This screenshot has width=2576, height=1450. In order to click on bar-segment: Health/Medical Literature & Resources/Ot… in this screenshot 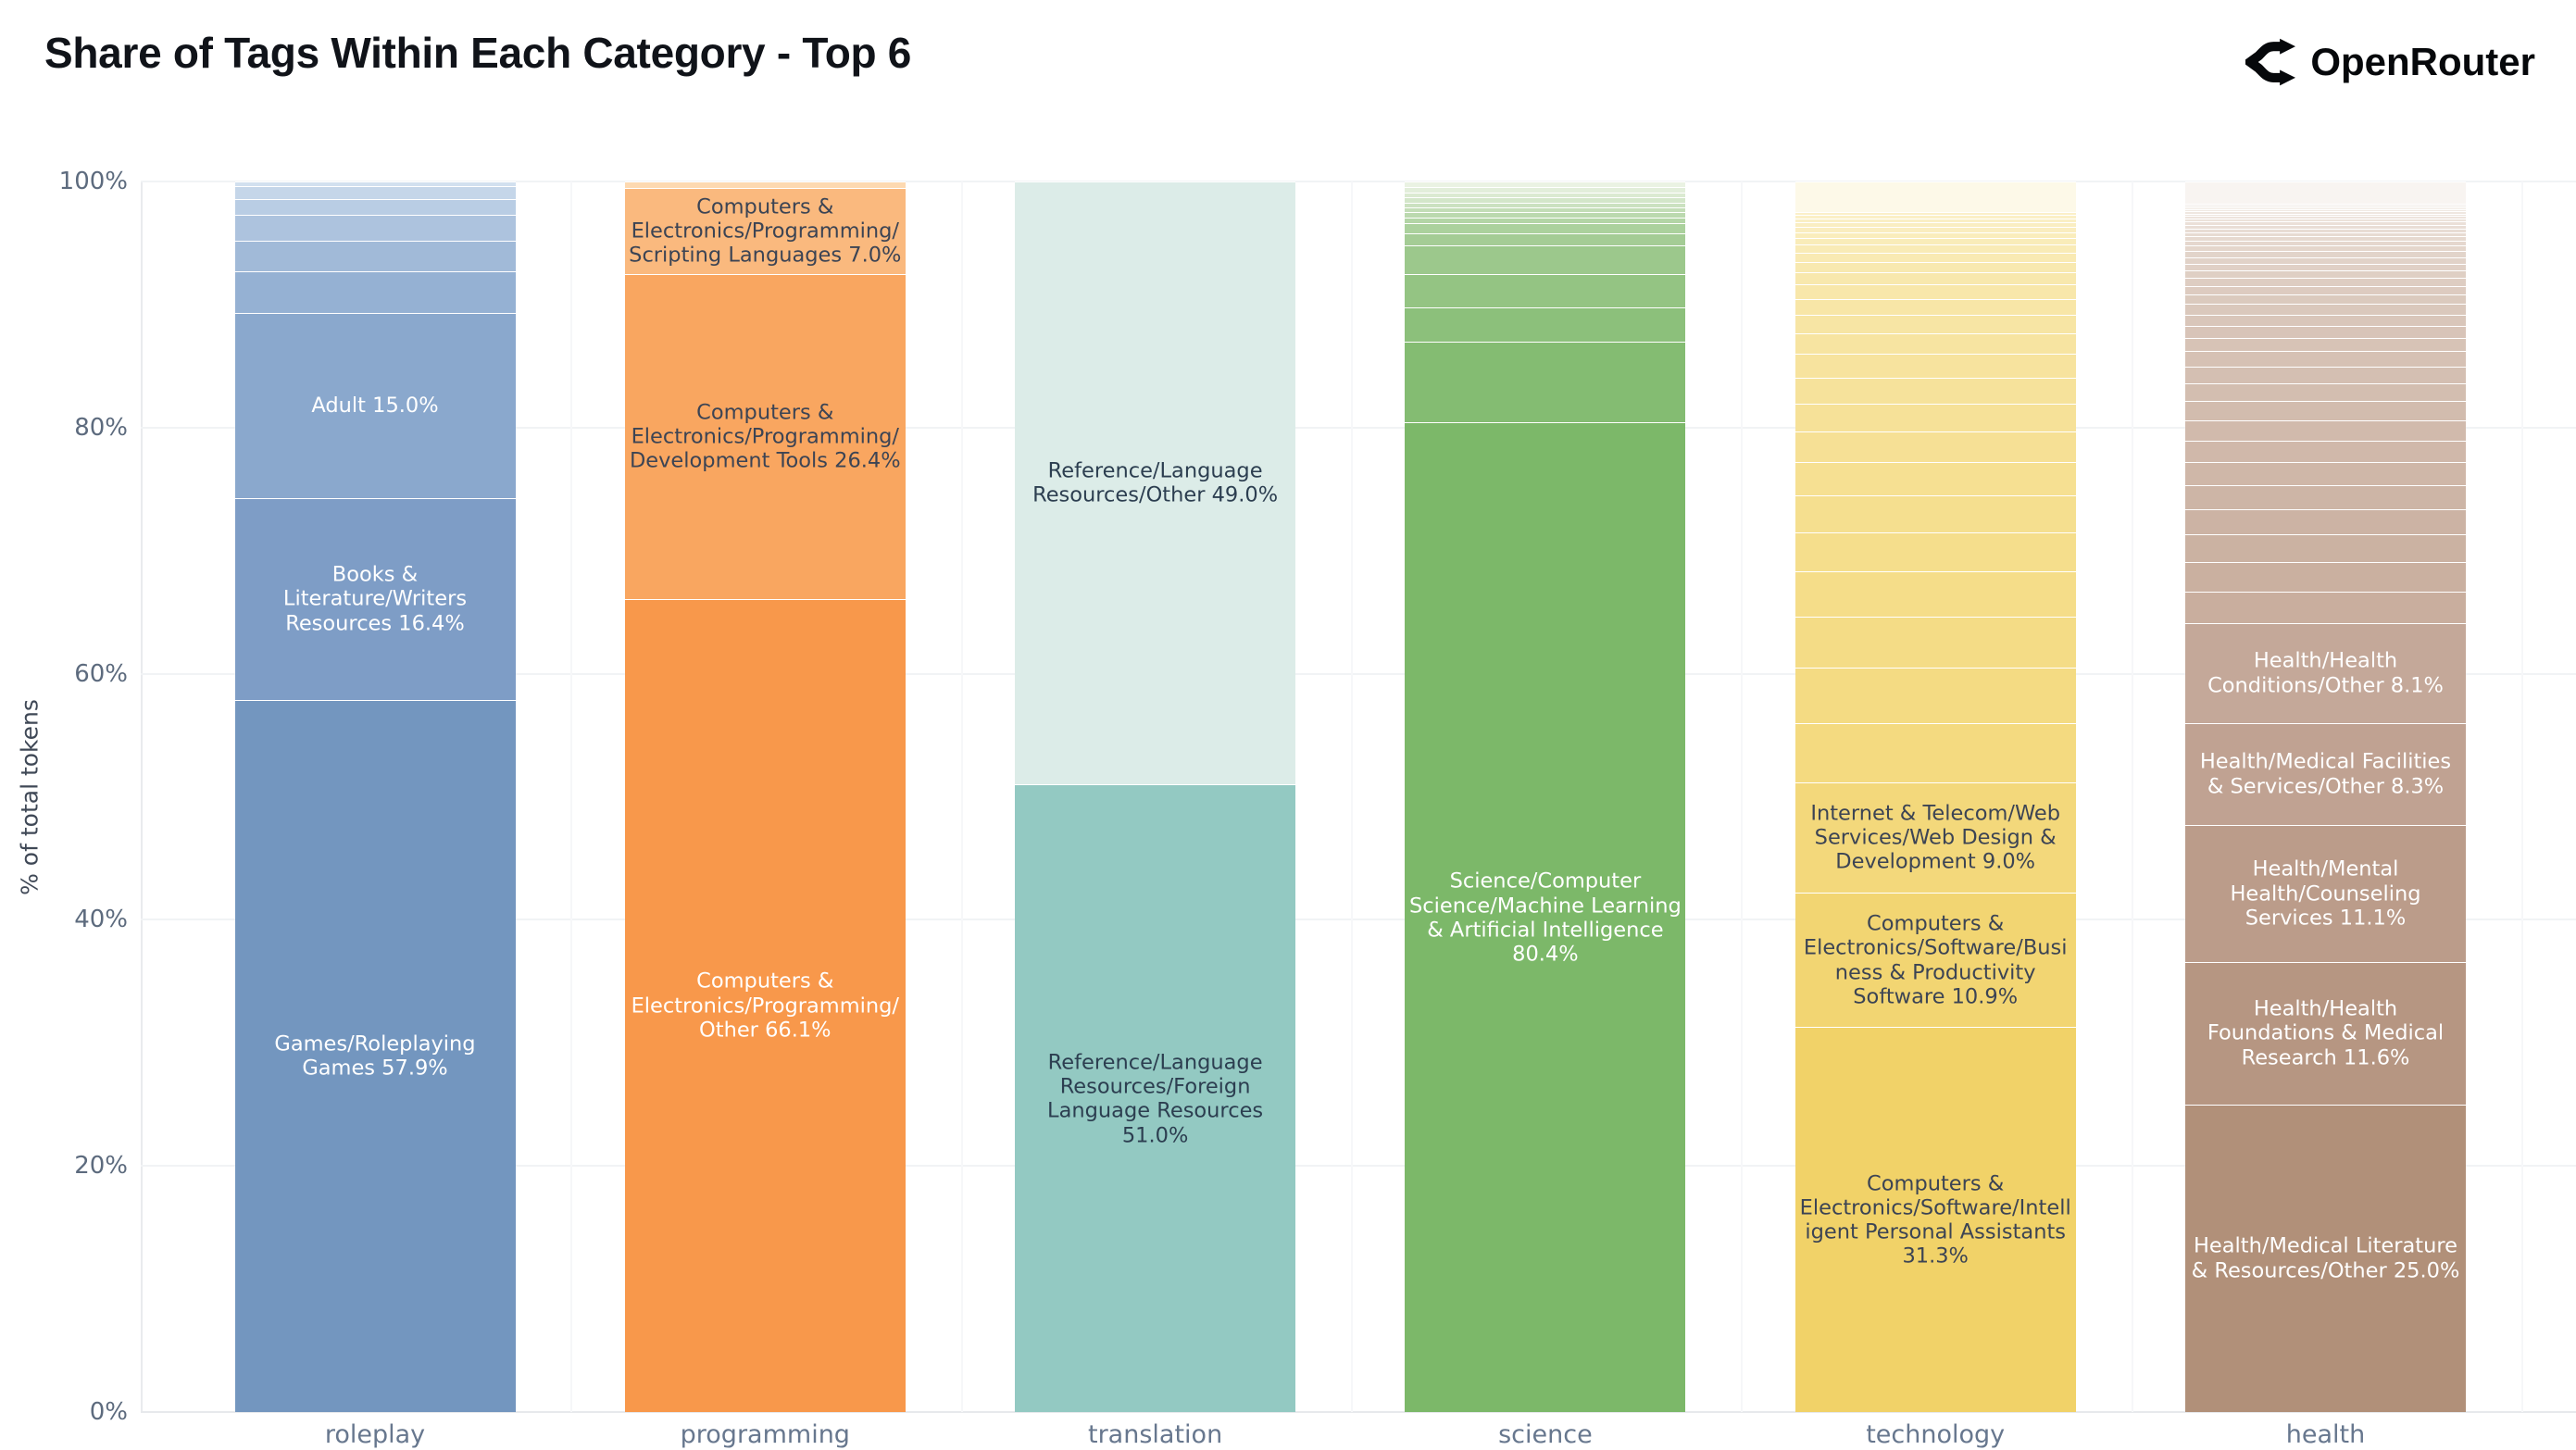, I will do `click(2325, 1258)`.